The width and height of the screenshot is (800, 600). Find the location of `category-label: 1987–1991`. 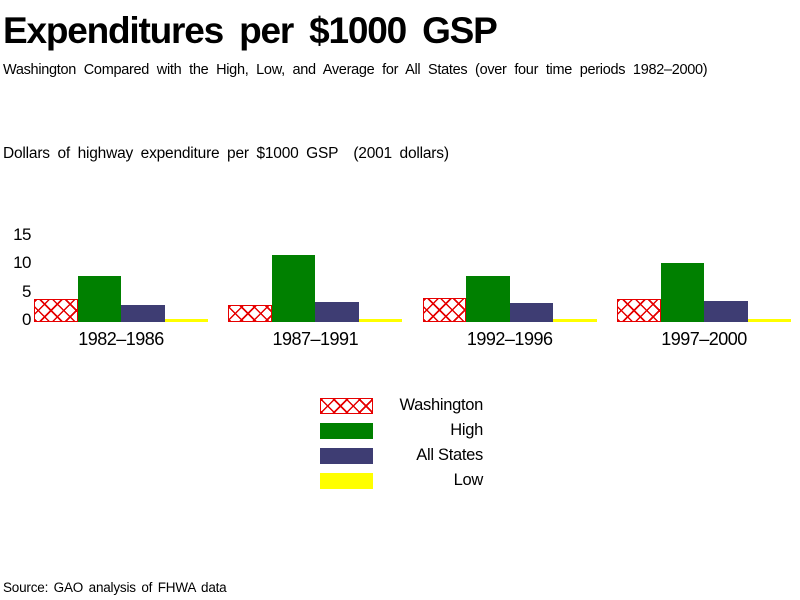

category-label: 1987–1991 is located at coordinates (315, 339).